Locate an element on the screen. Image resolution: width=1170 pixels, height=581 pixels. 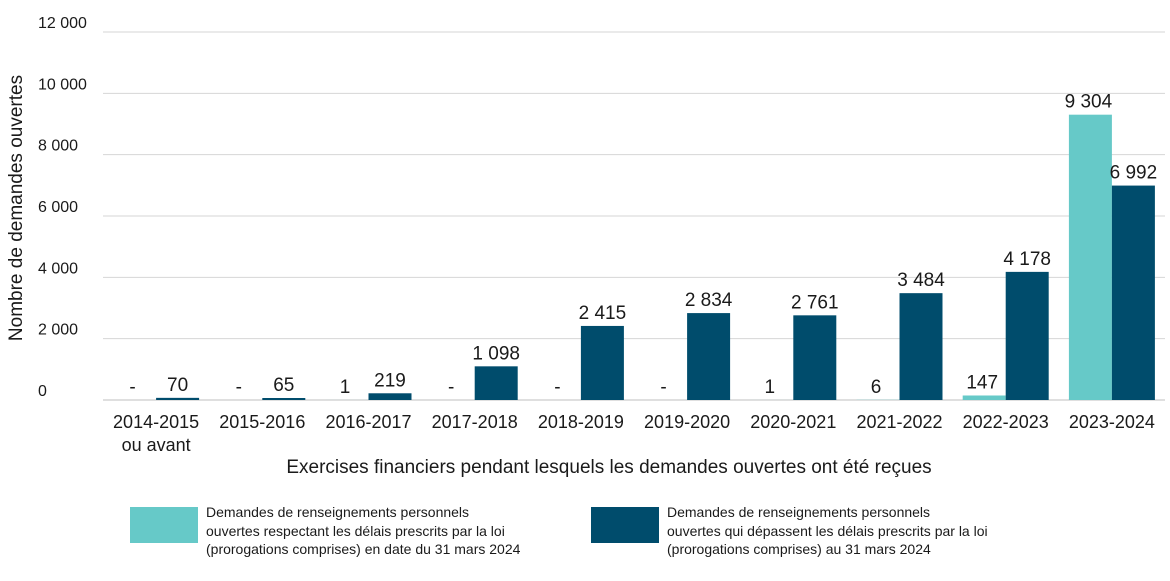
x-tick-label: 2020-2021 is located at coordinates (793, 422).